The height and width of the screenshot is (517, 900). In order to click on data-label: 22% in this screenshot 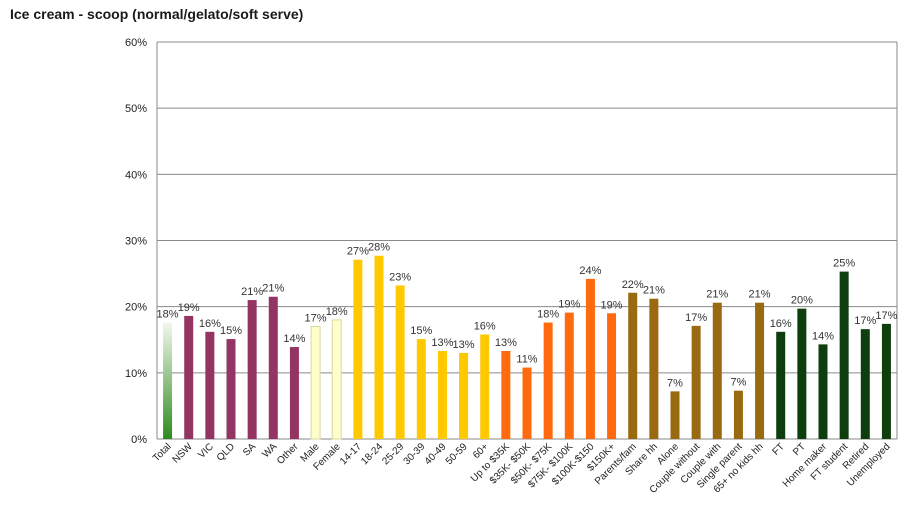, I will do `click(633, 285)`.